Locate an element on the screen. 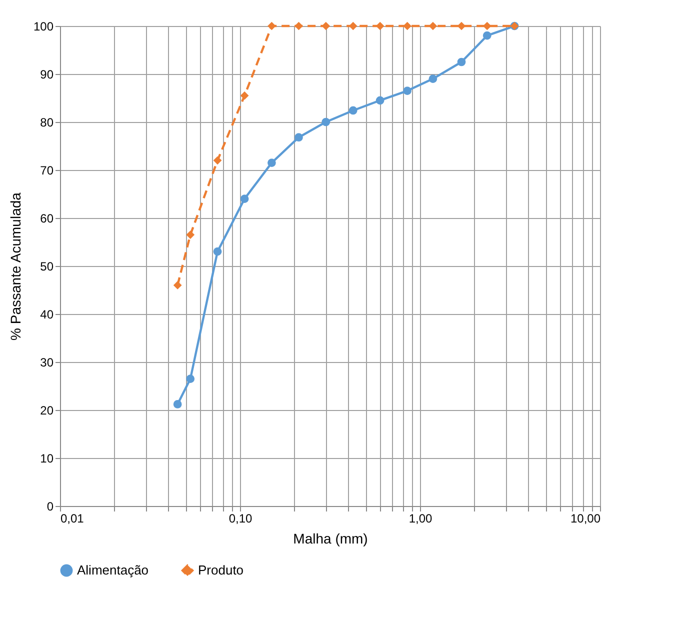  y-tick-label: 70 is located at coordinates (47, 171).